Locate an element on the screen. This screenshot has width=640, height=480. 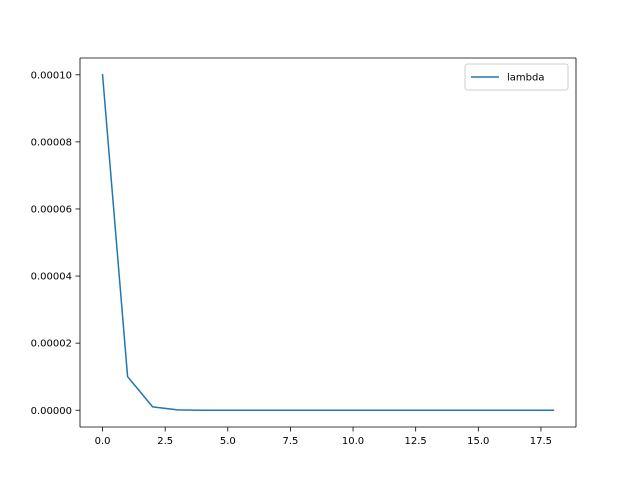
x-tick-label: 7.5 is located at coordinates (290, 441).